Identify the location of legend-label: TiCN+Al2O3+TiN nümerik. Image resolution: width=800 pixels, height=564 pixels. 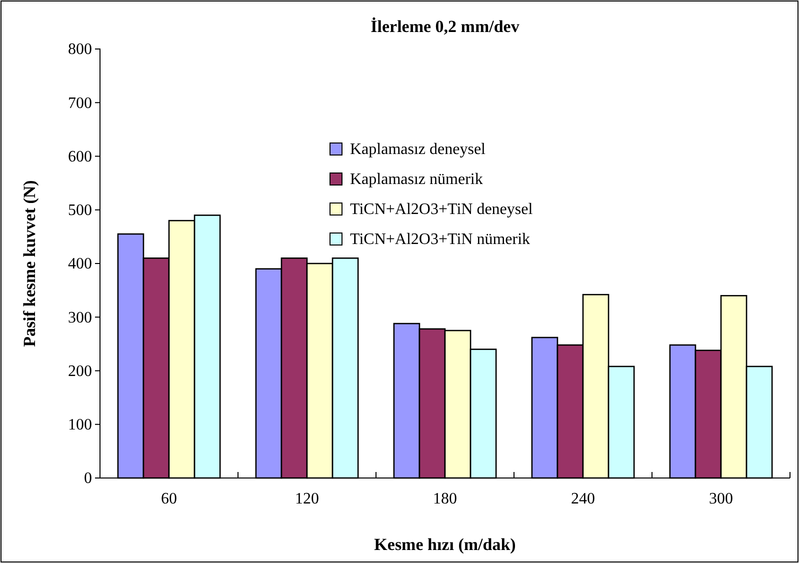
(440, 239).